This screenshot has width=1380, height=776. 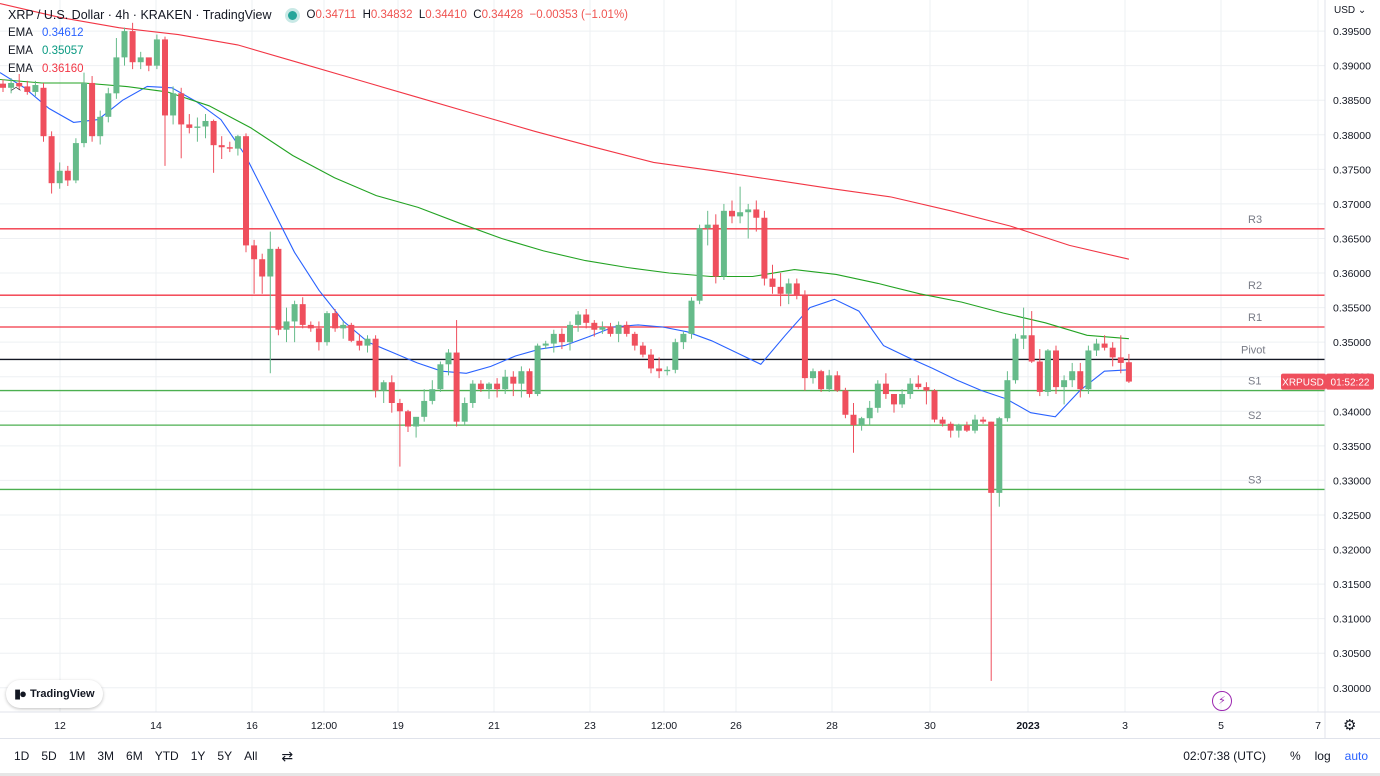 What do you see at coordinates (690, 774) in the screenshot?
I see `horizontal-scrollbar` at bounding box center [690, 774].